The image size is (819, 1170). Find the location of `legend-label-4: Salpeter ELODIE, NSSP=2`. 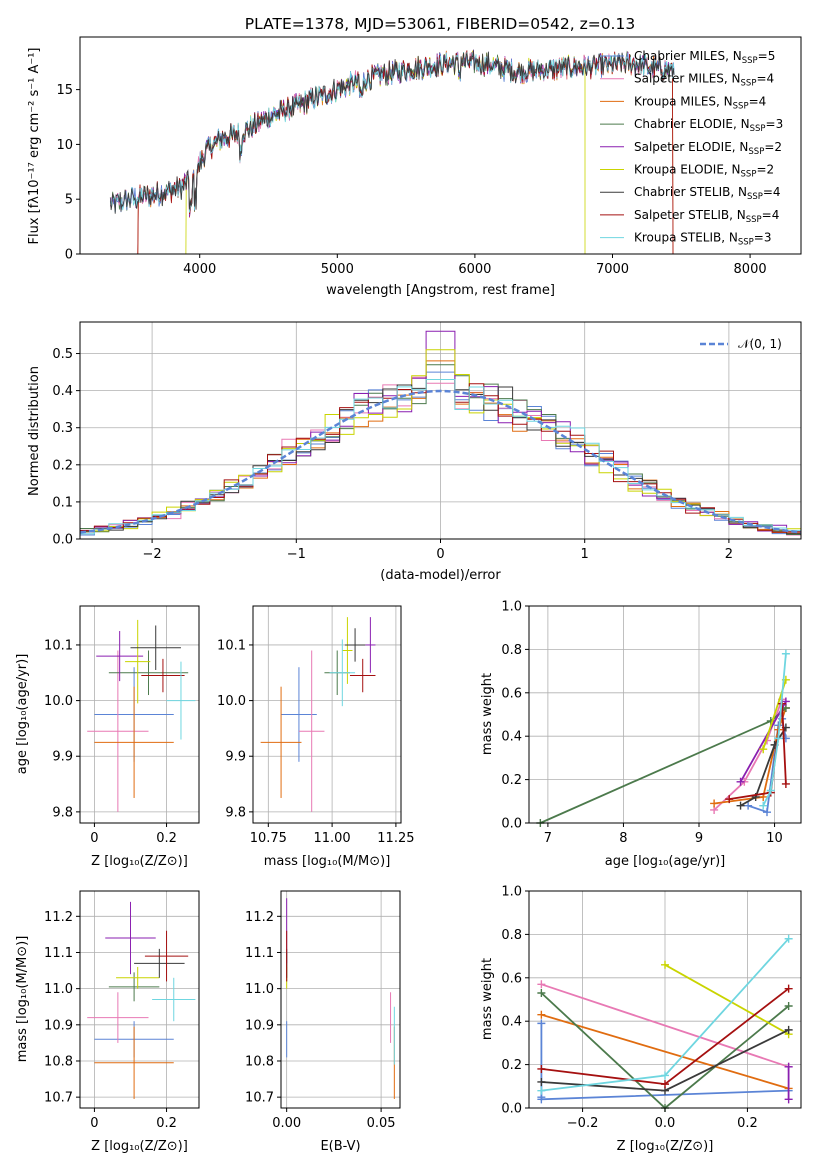

legend-label-4: Salpeter ELODIE, NSSP=2 is located at coordinates (708, 148).